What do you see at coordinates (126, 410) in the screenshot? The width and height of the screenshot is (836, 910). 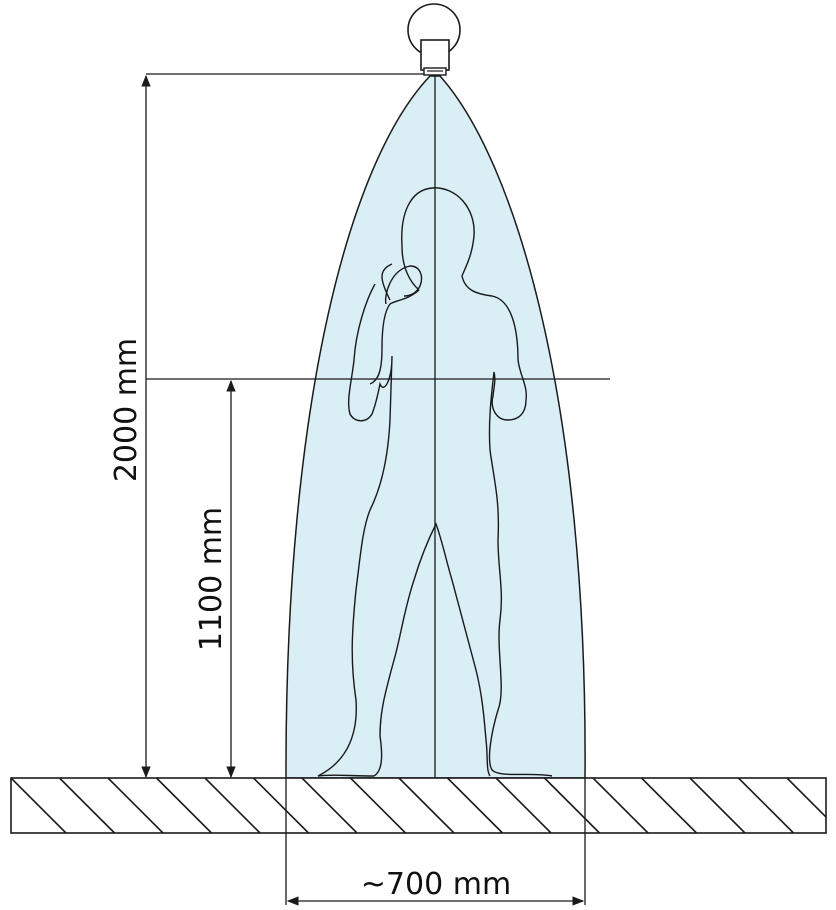 I see `label-2000-mm: 2000 mm` at bounding box center [126, 410].